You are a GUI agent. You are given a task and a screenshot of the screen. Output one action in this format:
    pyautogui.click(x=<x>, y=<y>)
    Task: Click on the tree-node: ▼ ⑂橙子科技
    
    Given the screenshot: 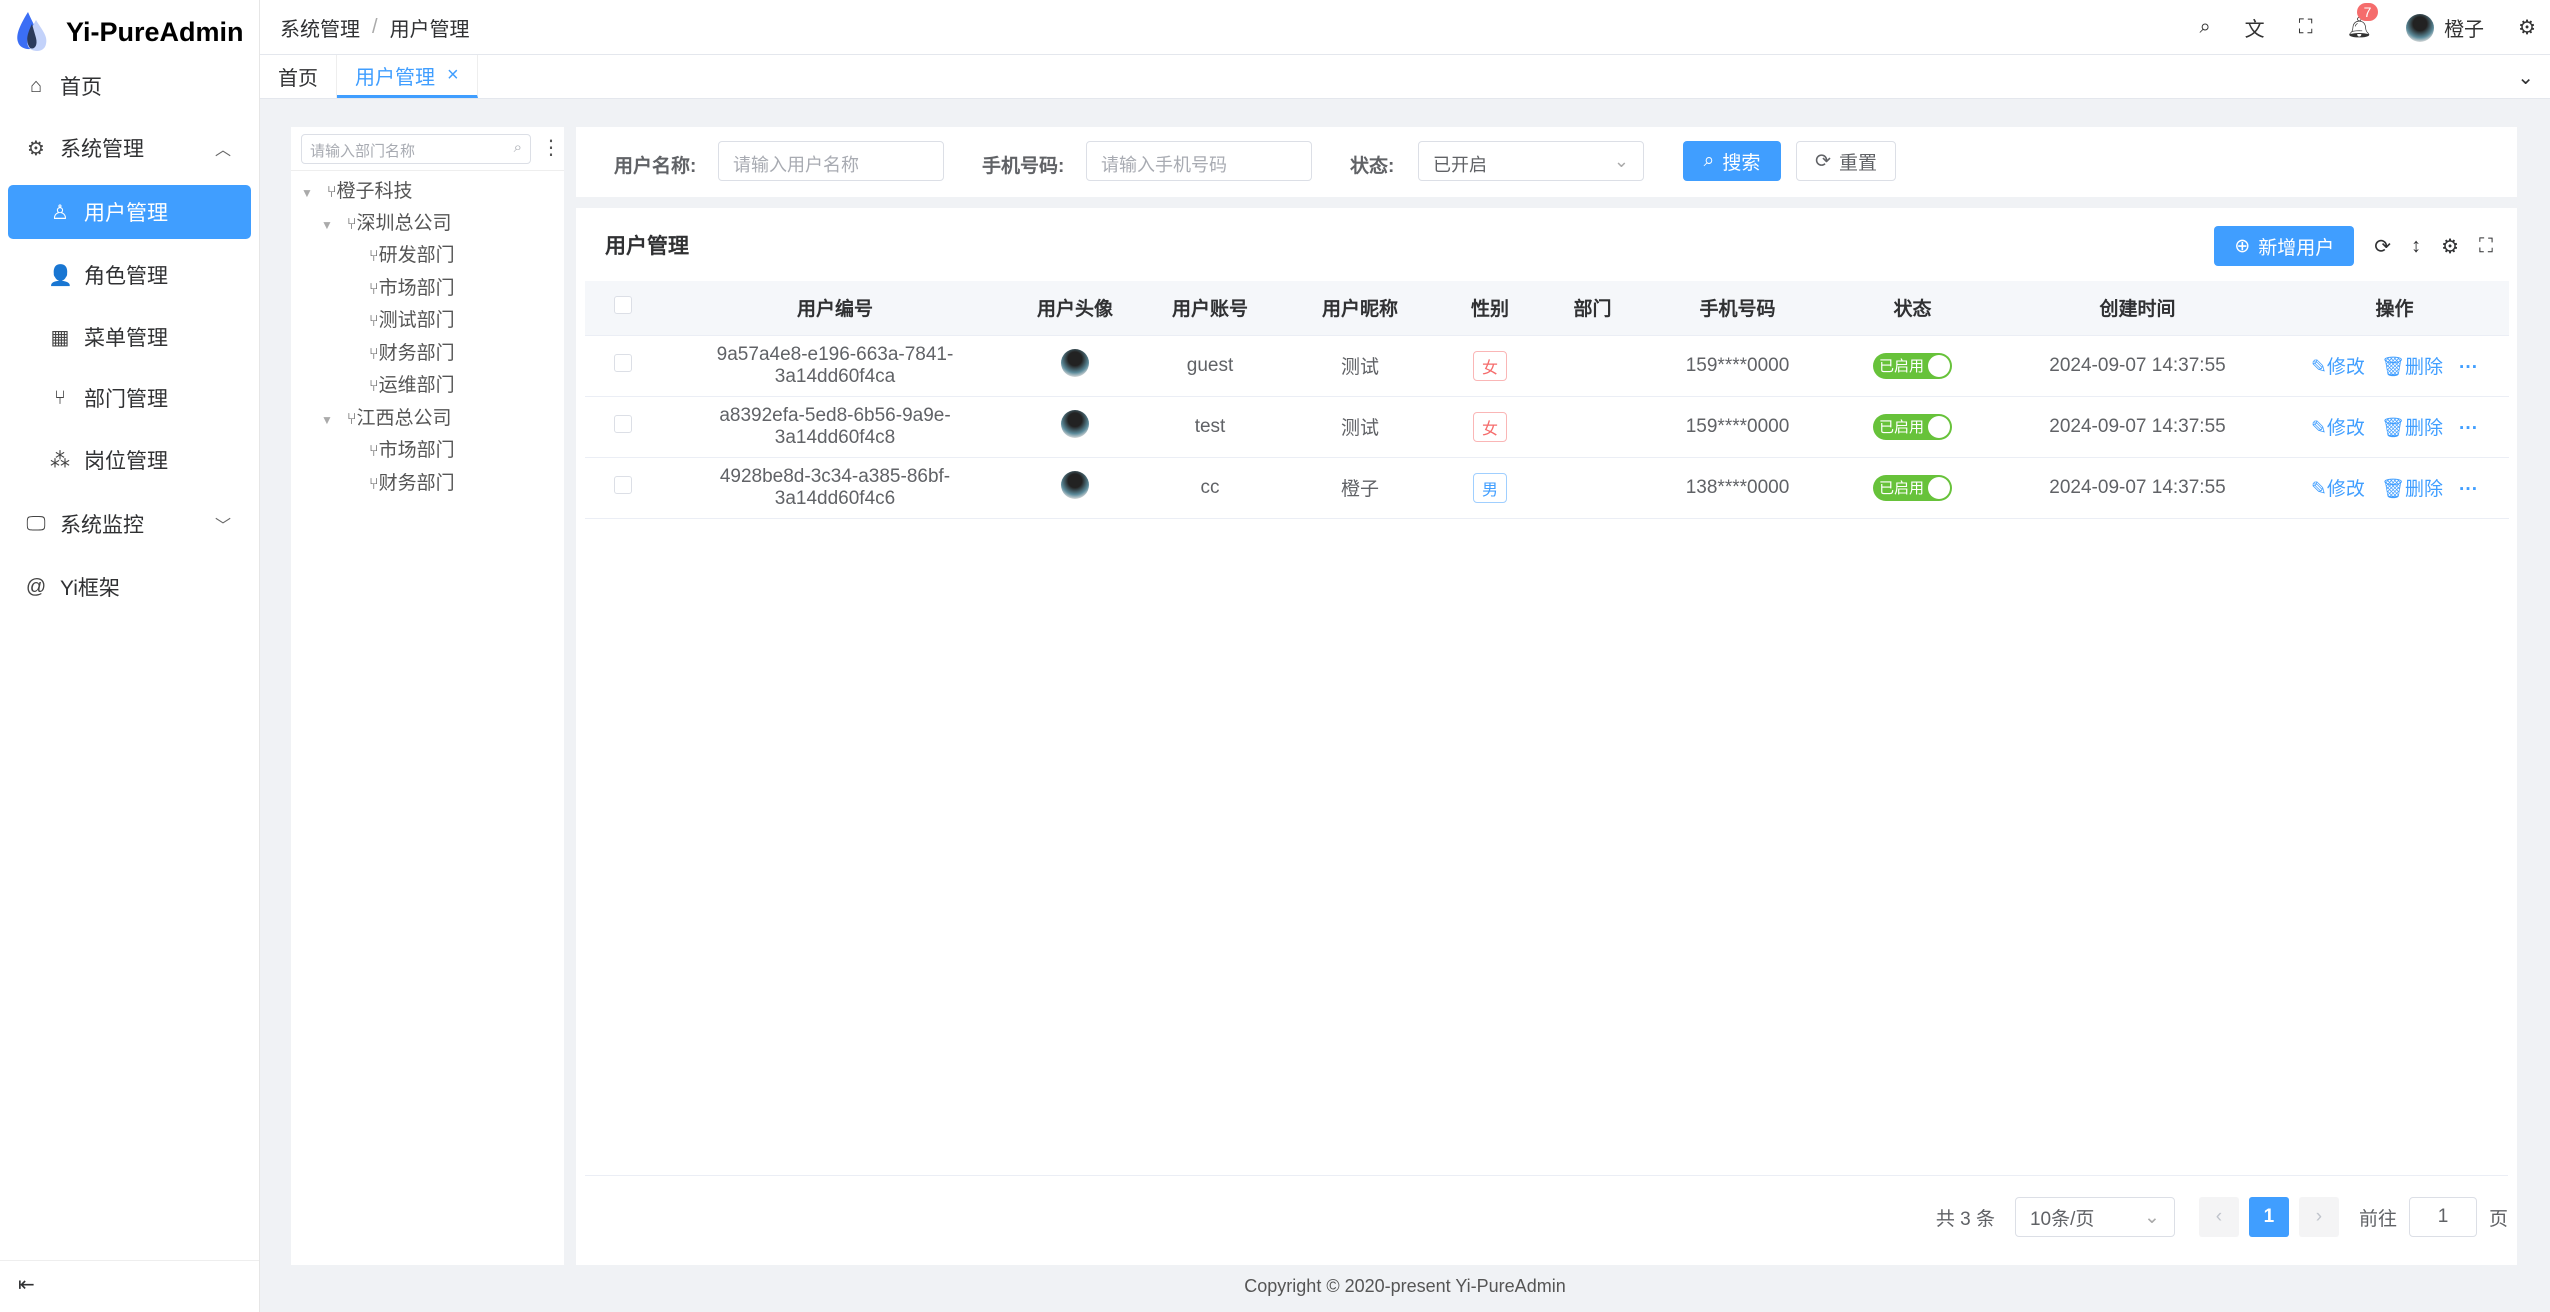 What is the action you would take?
    pyautogui.click(x=357, y=191)
    